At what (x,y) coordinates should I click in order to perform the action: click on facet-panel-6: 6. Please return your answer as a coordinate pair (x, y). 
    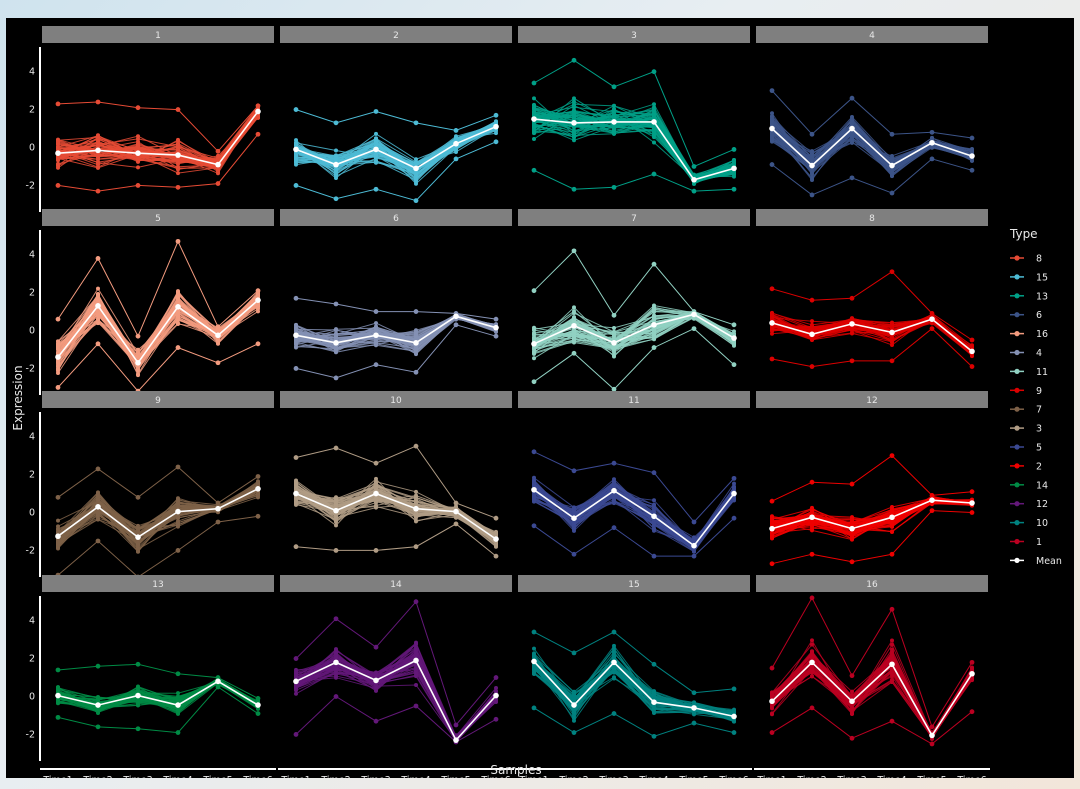
    Looking at the image, I should click on (396, 295).